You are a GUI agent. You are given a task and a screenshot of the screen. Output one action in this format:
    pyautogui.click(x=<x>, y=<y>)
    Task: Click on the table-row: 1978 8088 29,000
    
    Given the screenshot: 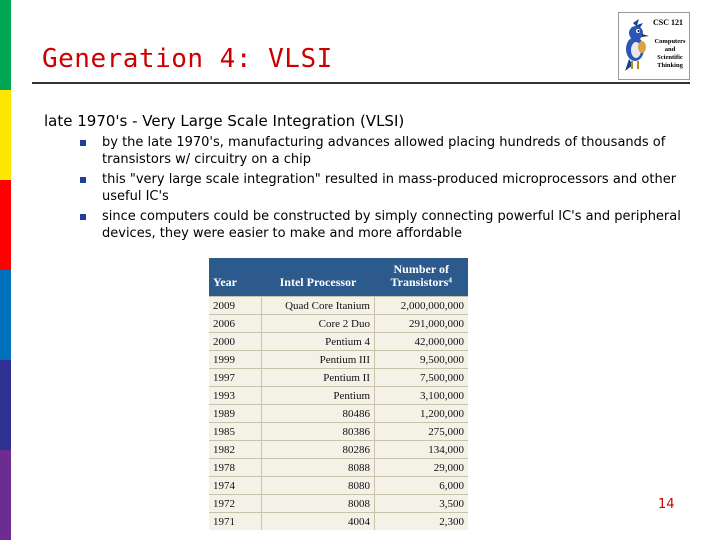 What is the action you would take?
    pyautogui.click(x=338, y=467)
    